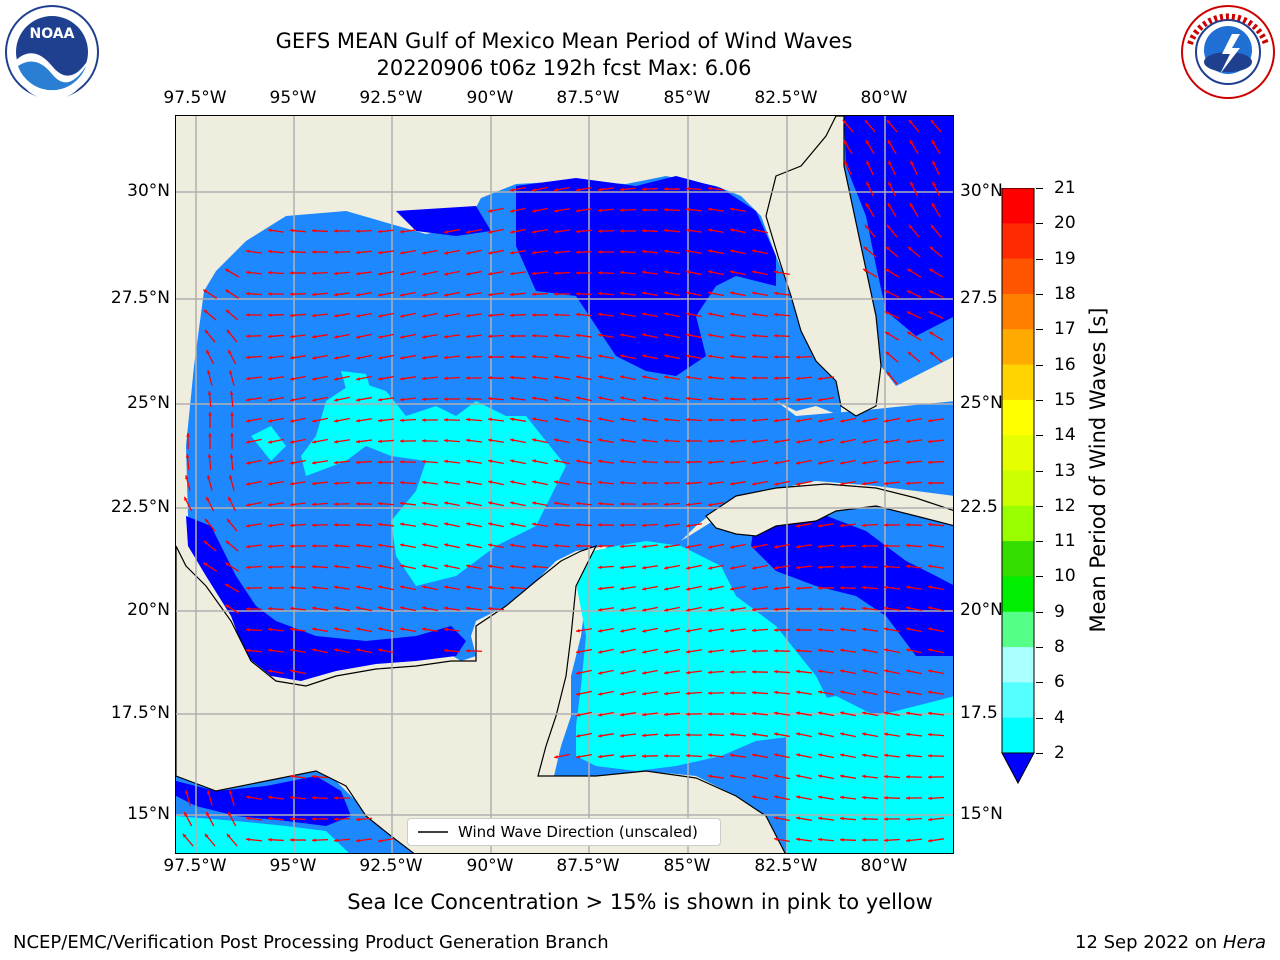 Image resolution: width=1280 pixels, height=960 pixels. What do you see at coordinates (786, 866) in the screenshot?
I see `lon-tick-bottom: 82.5°W` at bounding box center [786, 866].